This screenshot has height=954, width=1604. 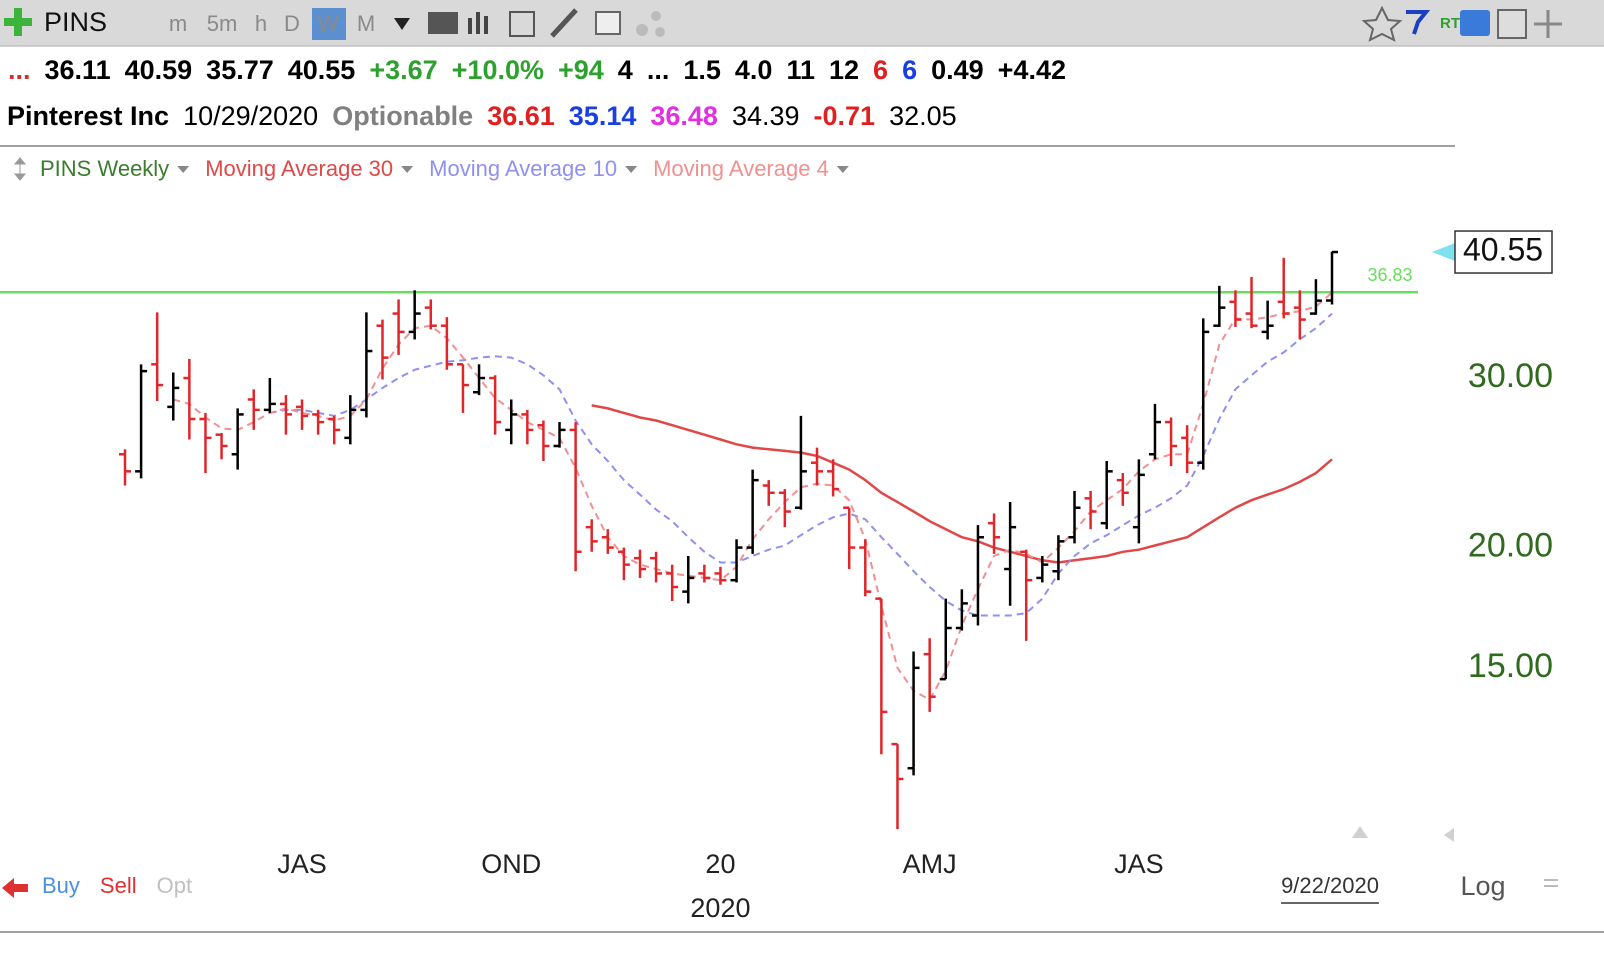 What do you see at coordinates (174, 885) in the screenshot?
I see `order-button: Opt` at bounding box center [174, 885].